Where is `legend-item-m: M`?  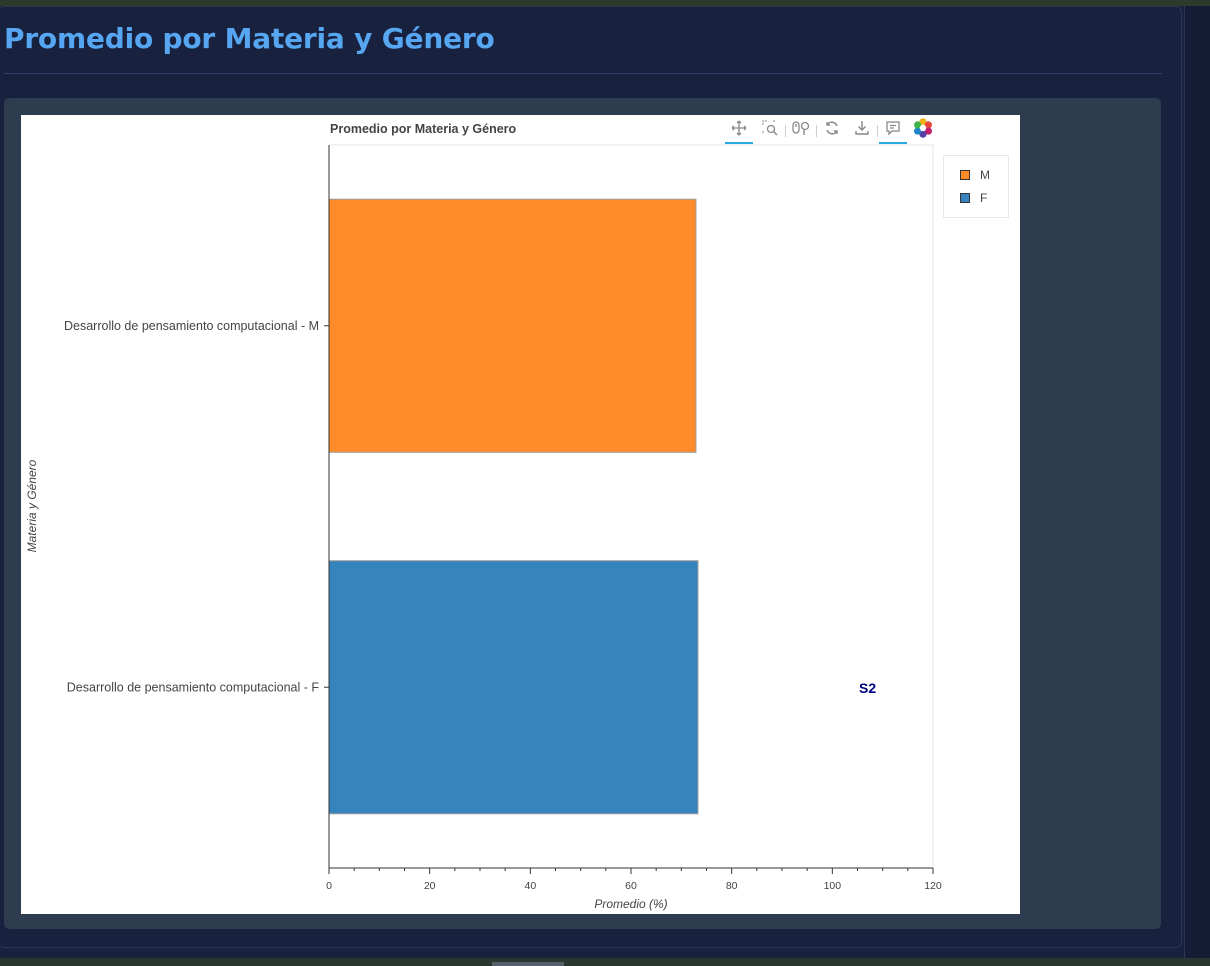 legend-item-m: M is located at coordinates (975, 175).